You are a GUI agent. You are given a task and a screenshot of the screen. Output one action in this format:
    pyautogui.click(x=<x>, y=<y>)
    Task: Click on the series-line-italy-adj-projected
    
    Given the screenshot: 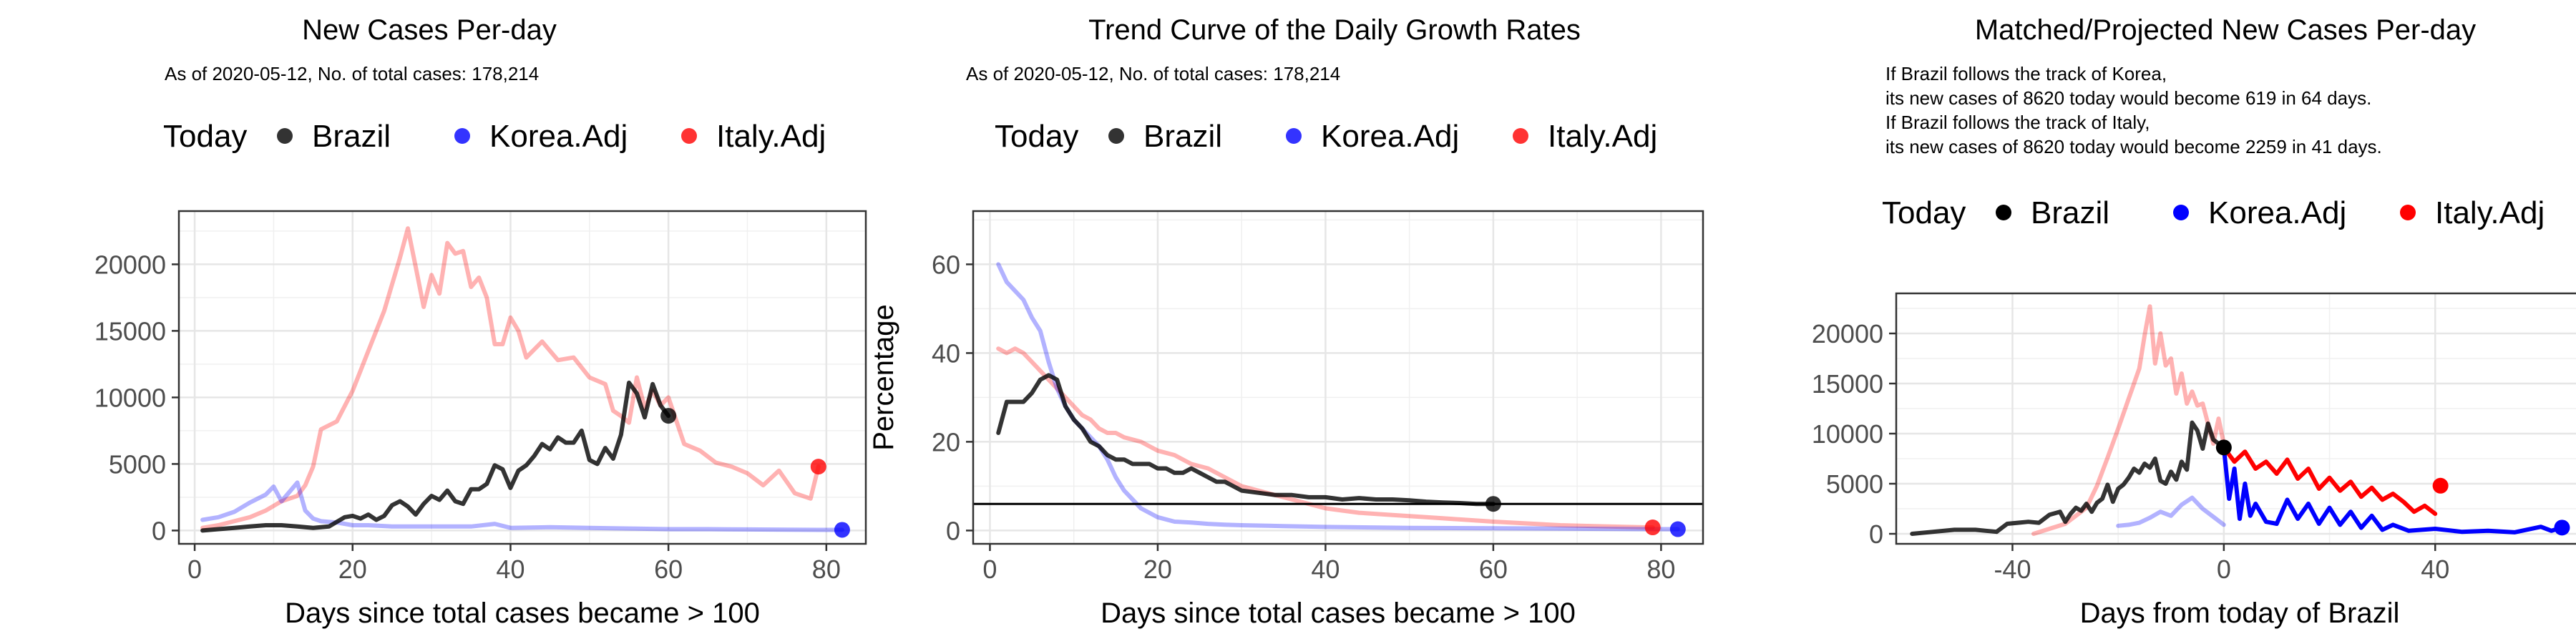 What is the action you would take?
    pyautogui.click(x=2329, y=480)
    